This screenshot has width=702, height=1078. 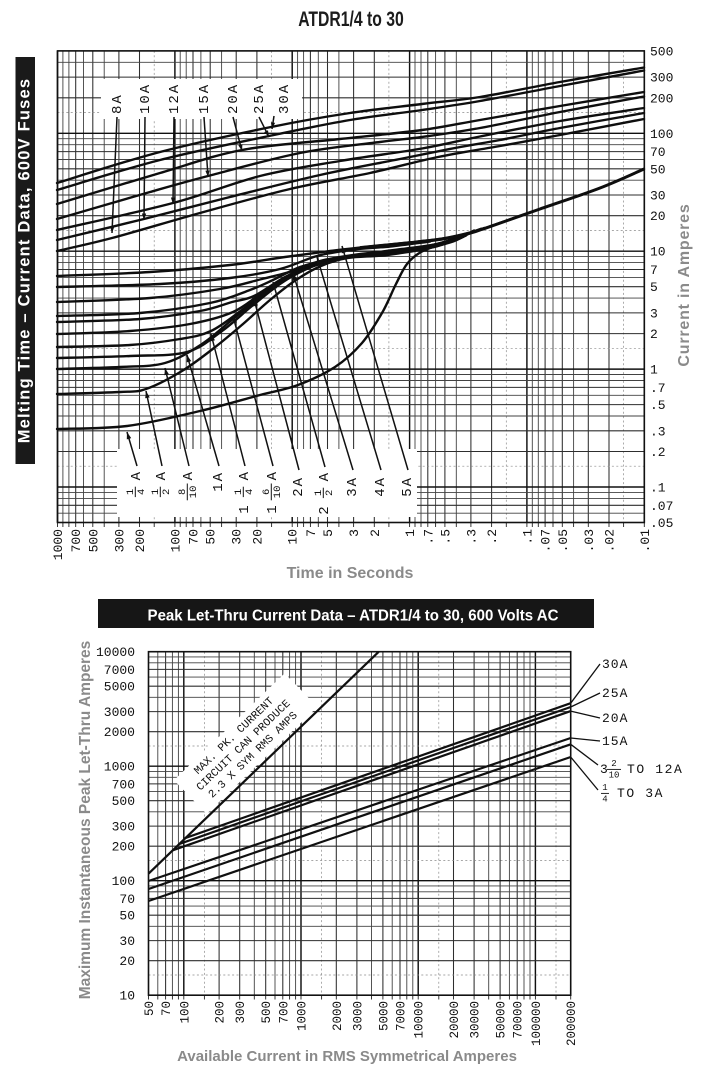 I want to click on svg-text: 3A, so click(x=353, y=486).